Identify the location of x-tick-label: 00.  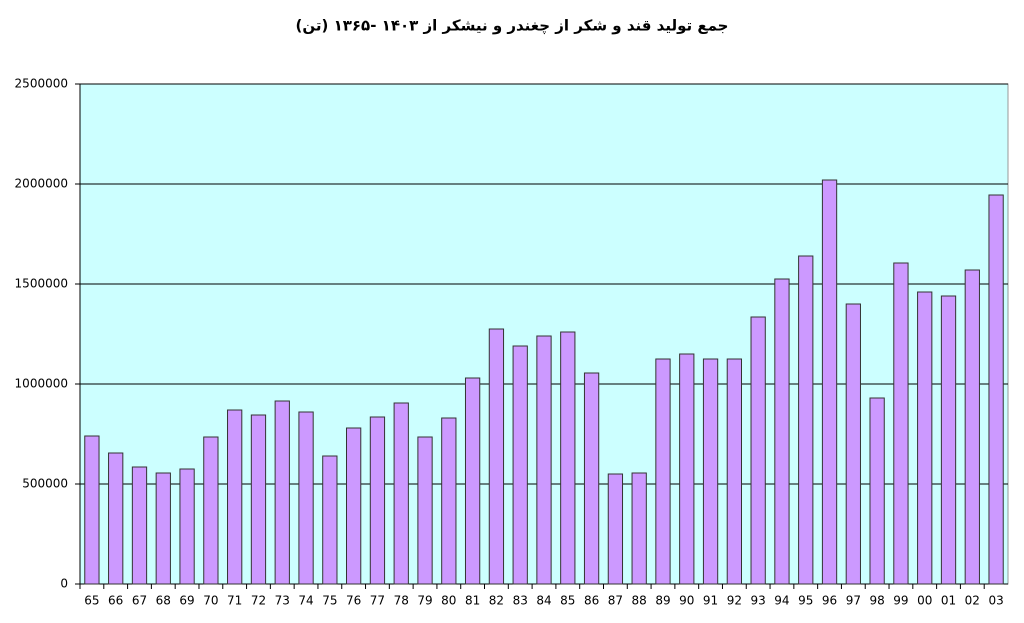
(924, 601).